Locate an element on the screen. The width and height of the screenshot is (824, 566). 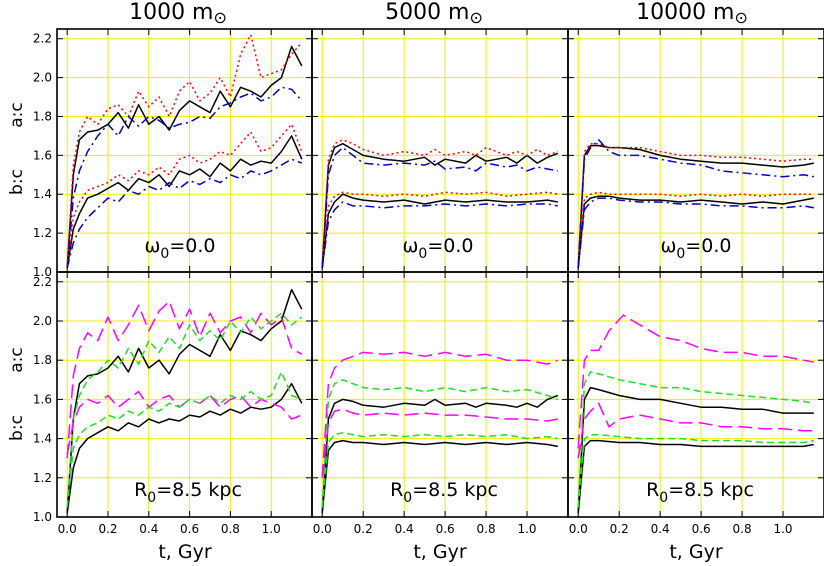
panel-frame is located at coordinates (695, 394).